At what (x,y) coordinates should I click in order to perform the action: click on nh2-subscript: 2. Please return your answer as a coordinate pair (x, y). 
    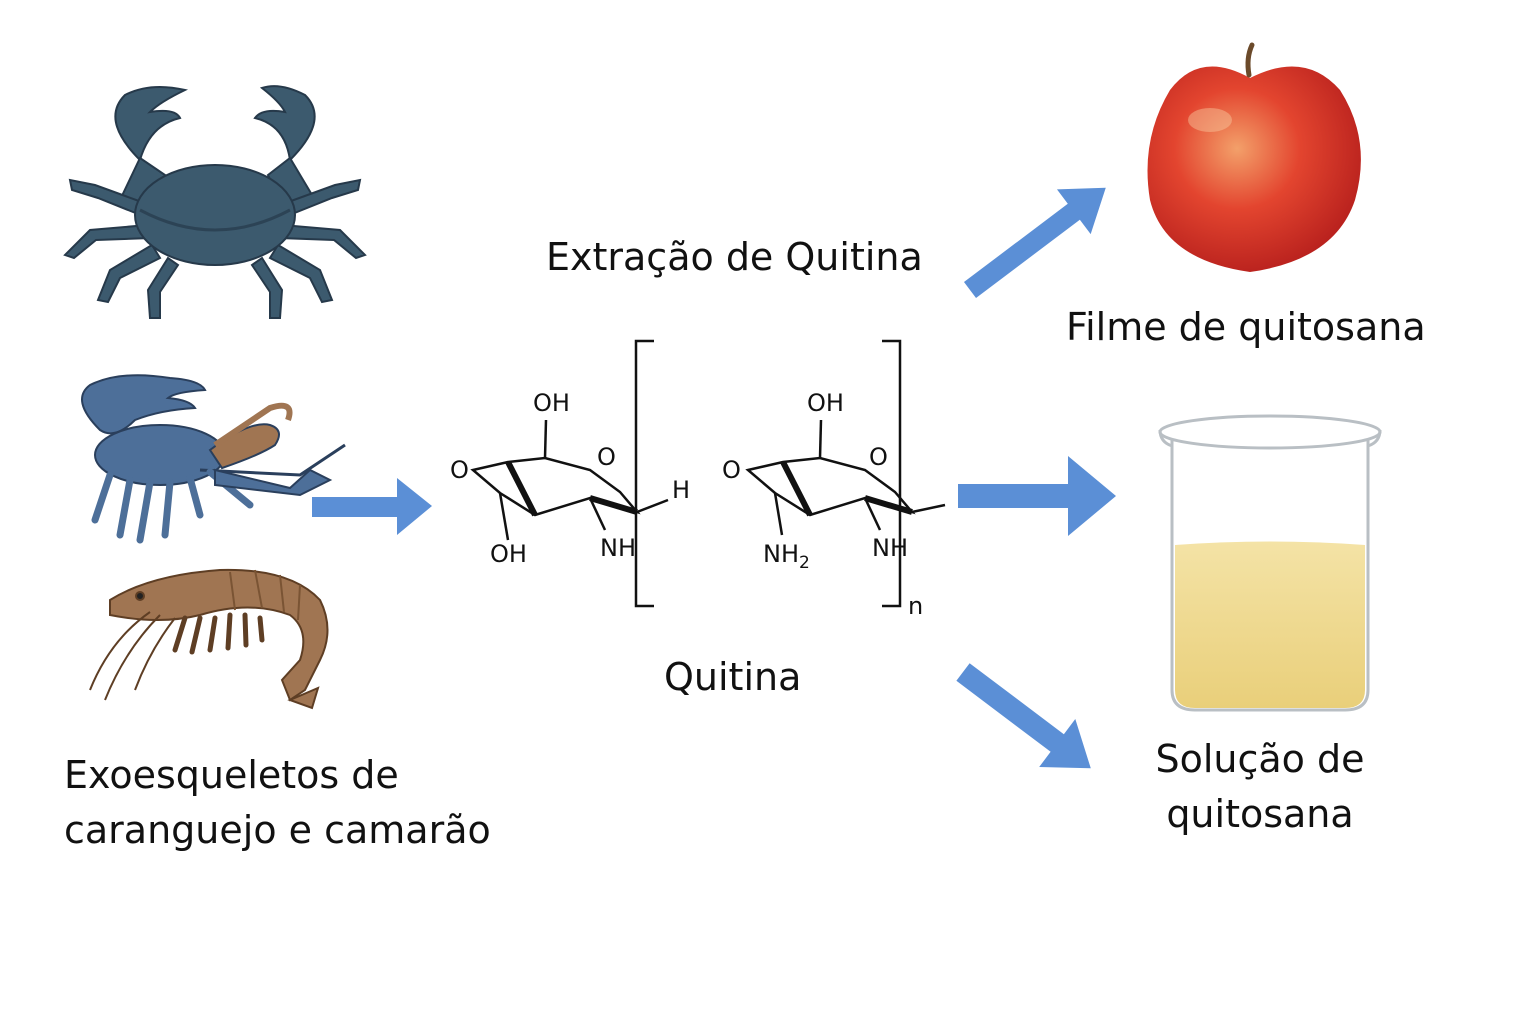
    Looking at the image, I should click on (804, 563).